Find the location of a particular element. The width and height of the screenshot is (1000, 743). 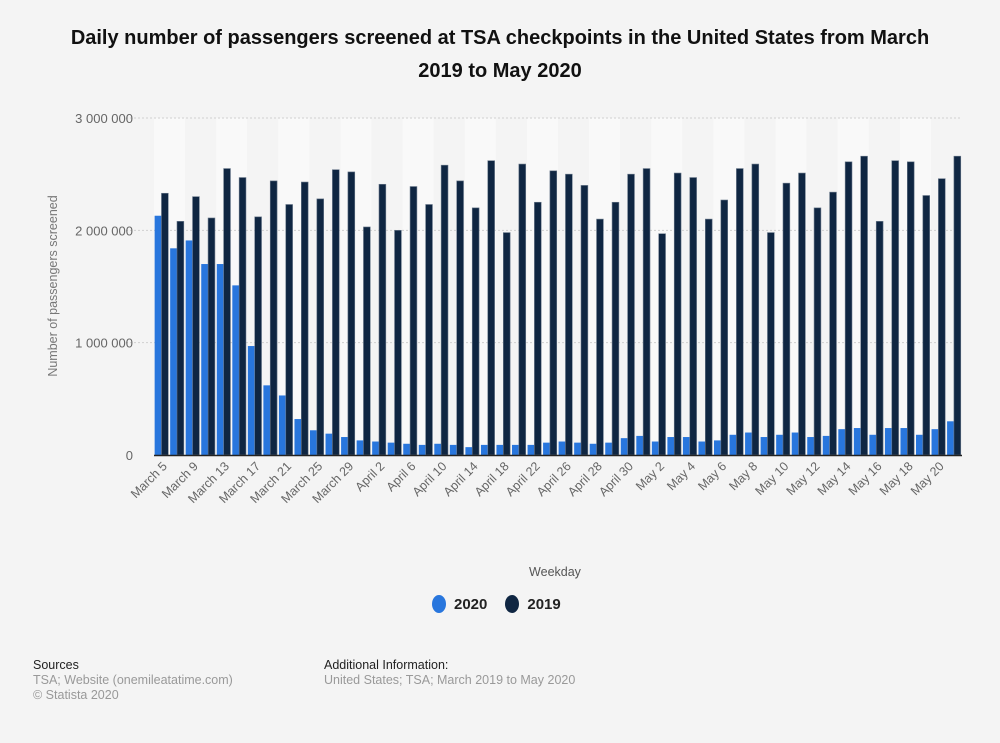

x-tick-label: May 16 is located at coordinates (865, 478).